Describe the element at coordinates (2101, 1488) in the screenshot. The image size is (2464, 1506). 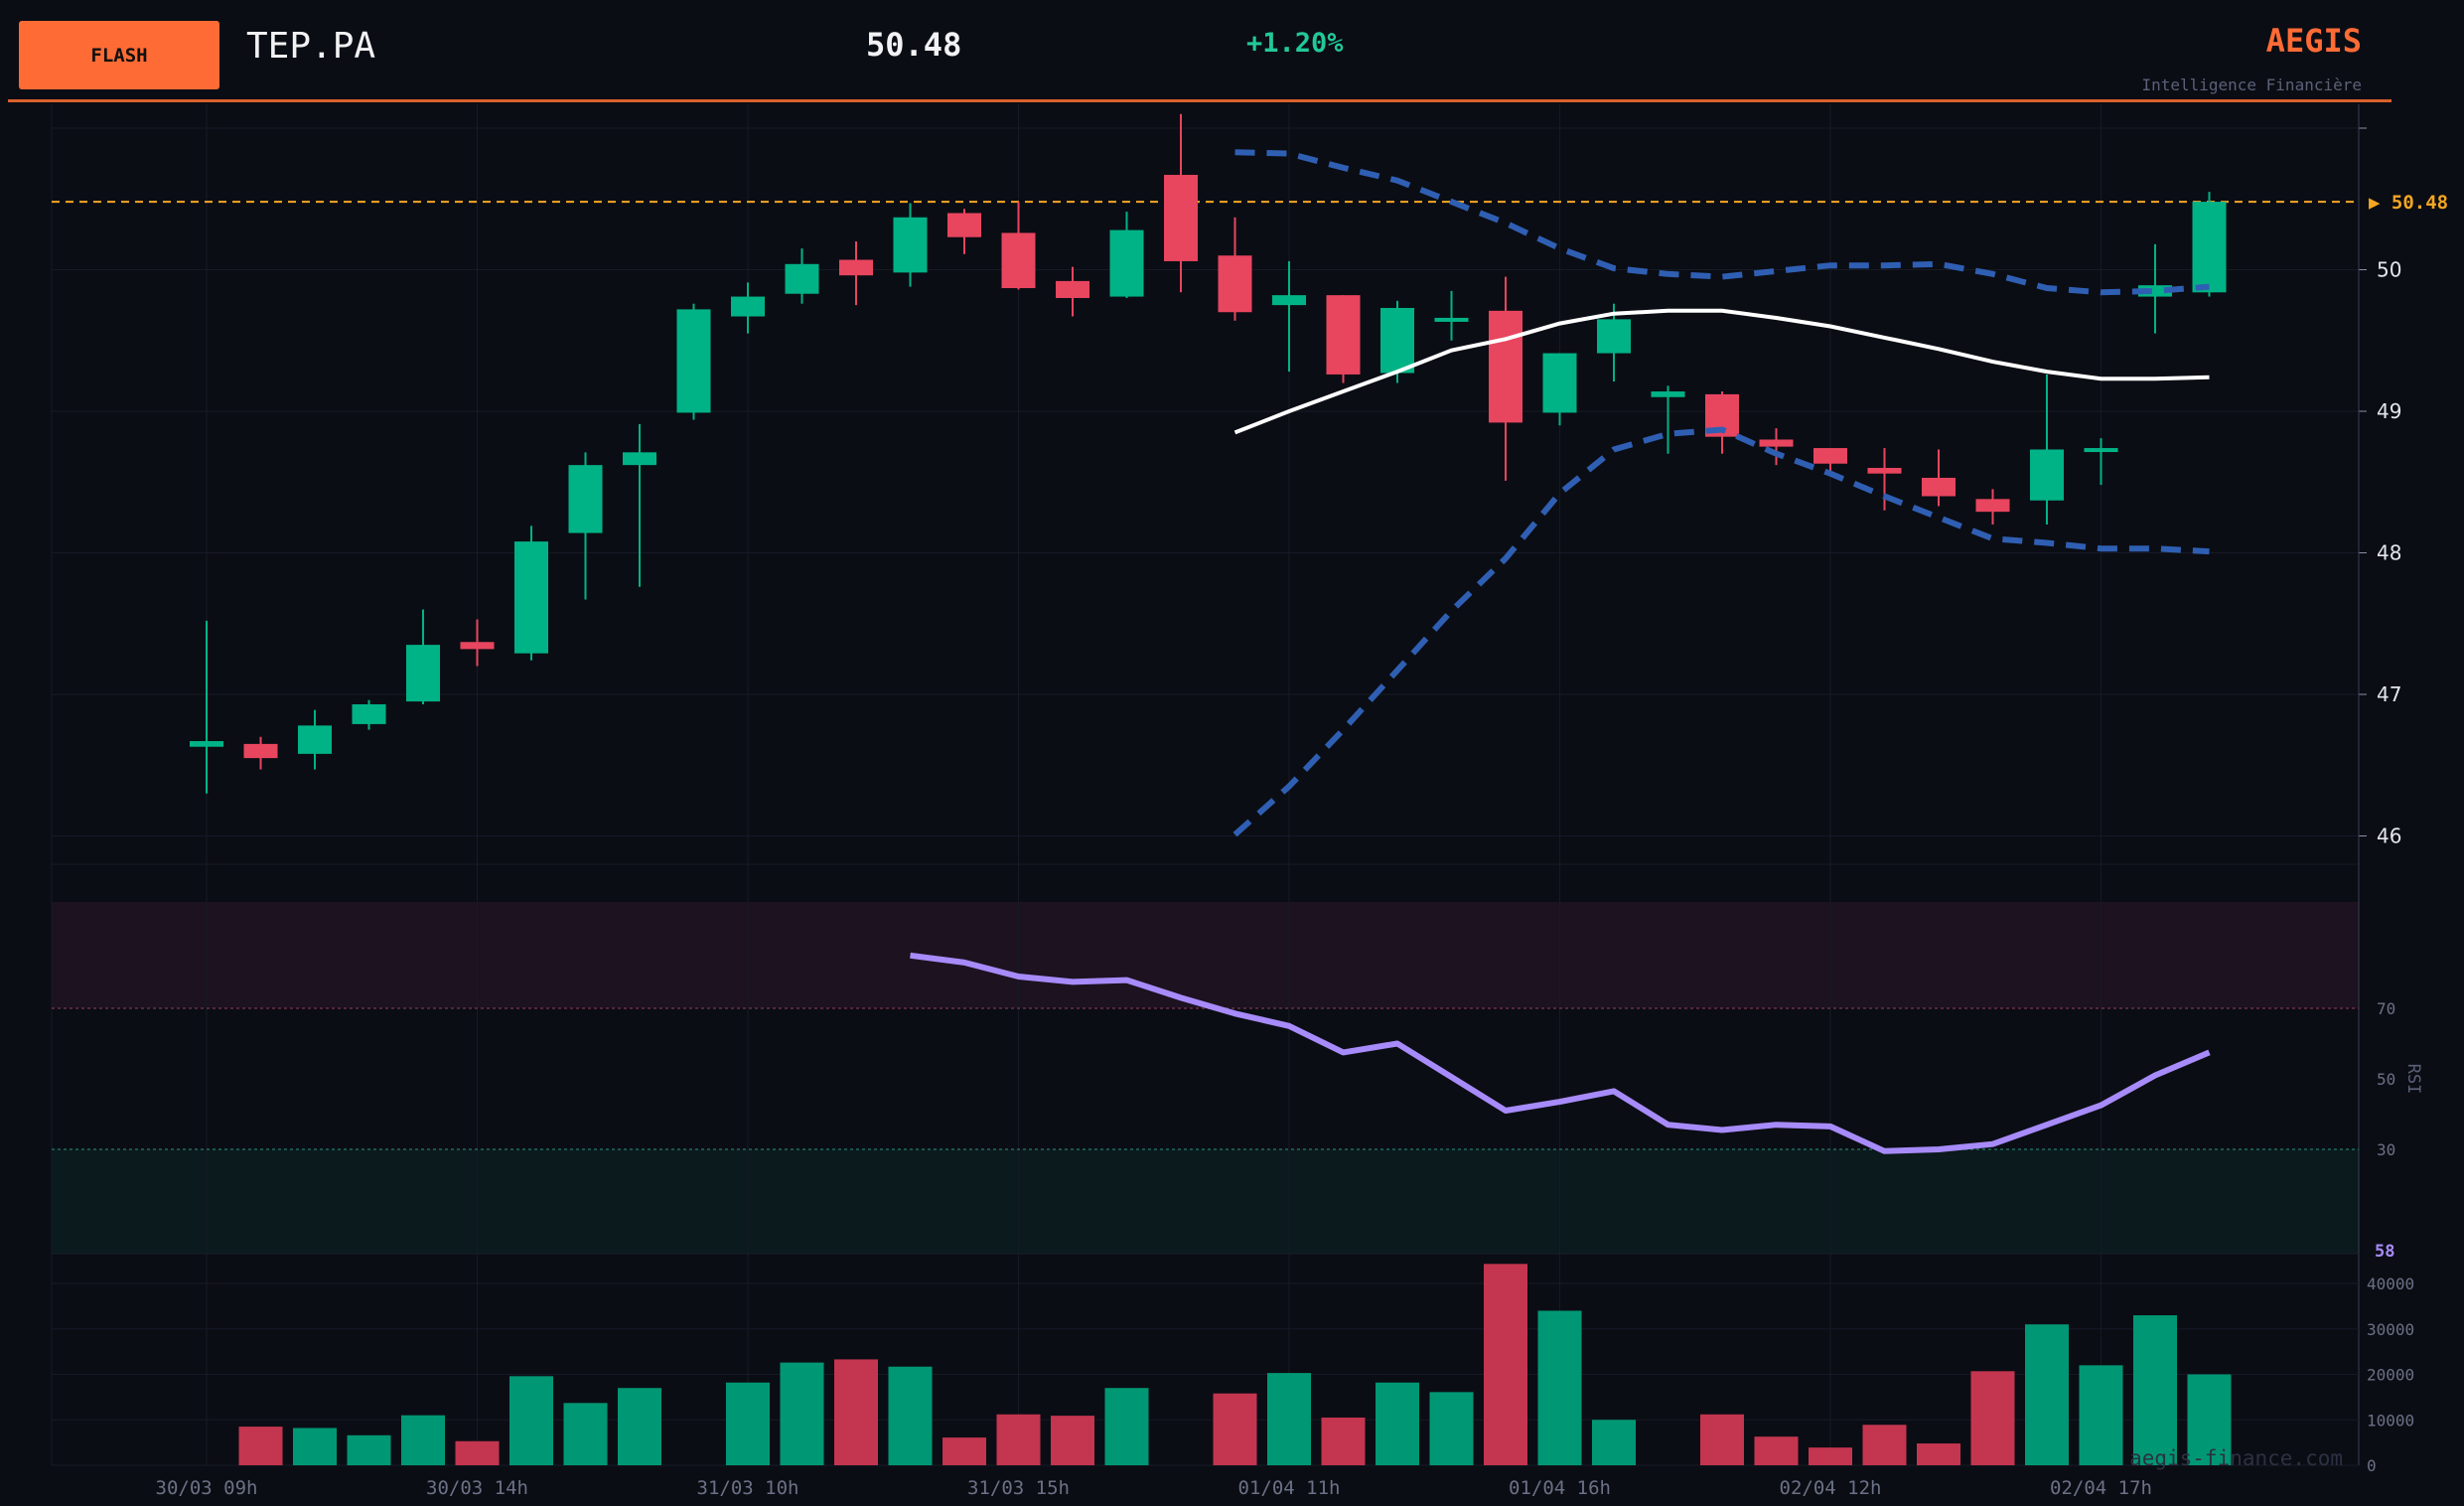
I see `x-tick-label: 02/04 17h` at that location.